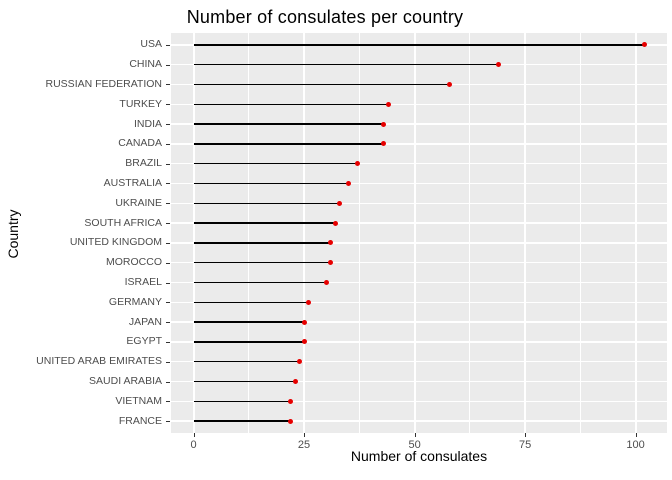 The height and width of the screenshot is (480, 672). I want to click on y-axis-tick-label: GERMANY, so click(135, 301).